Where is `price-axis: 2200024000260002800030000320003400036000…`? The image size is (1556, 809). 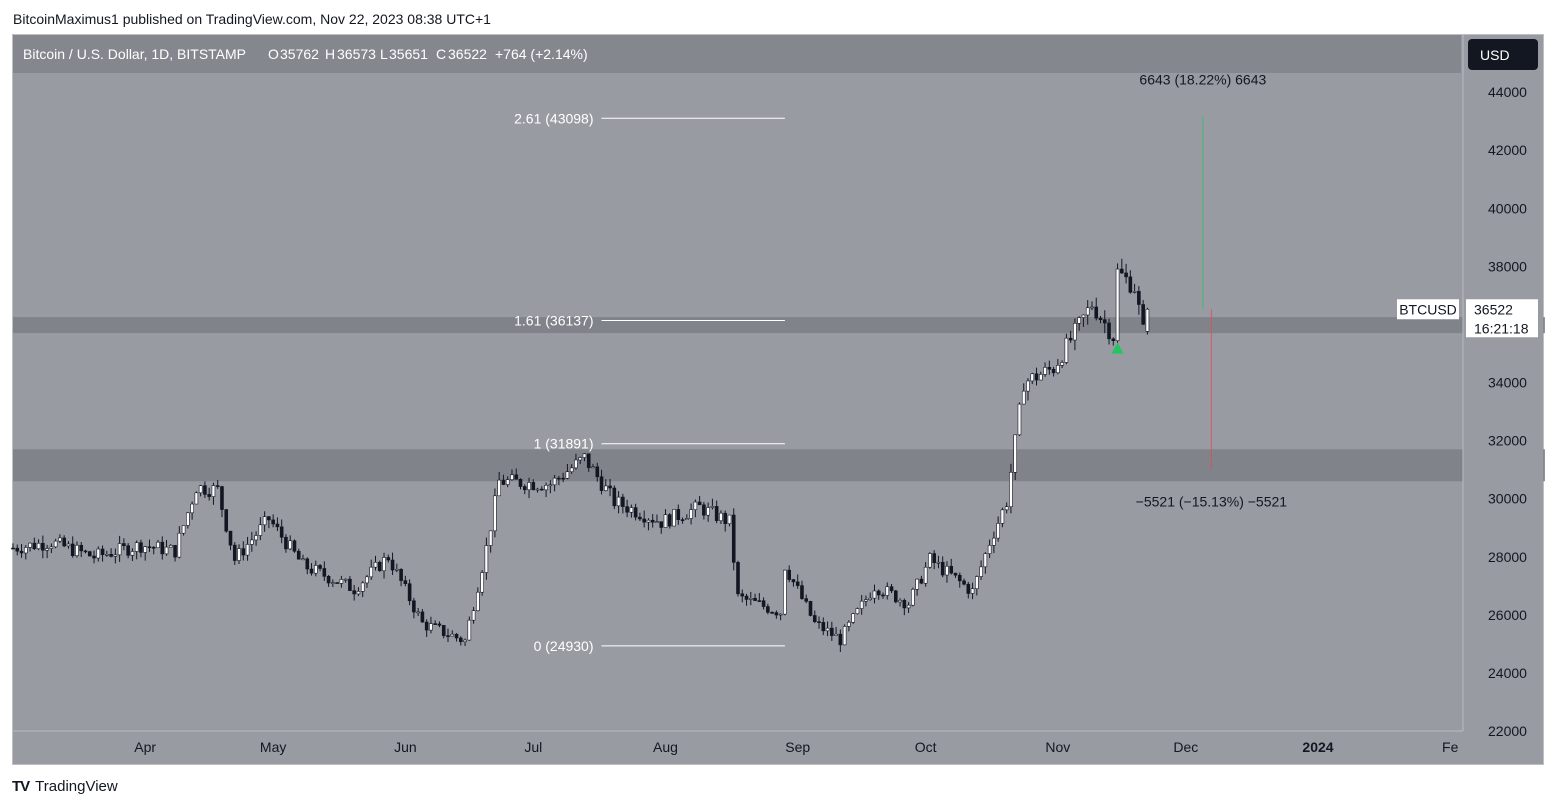 price-axis: 2200024000260002800030000320003400036000… is located at coordinates (1502, 387).